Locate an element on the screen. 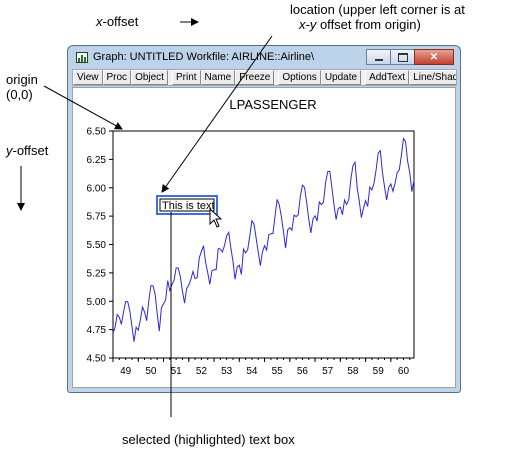 The height and width of the screenshot is (454, 530). x-offset-var: x is located at coordinates (99, 21).